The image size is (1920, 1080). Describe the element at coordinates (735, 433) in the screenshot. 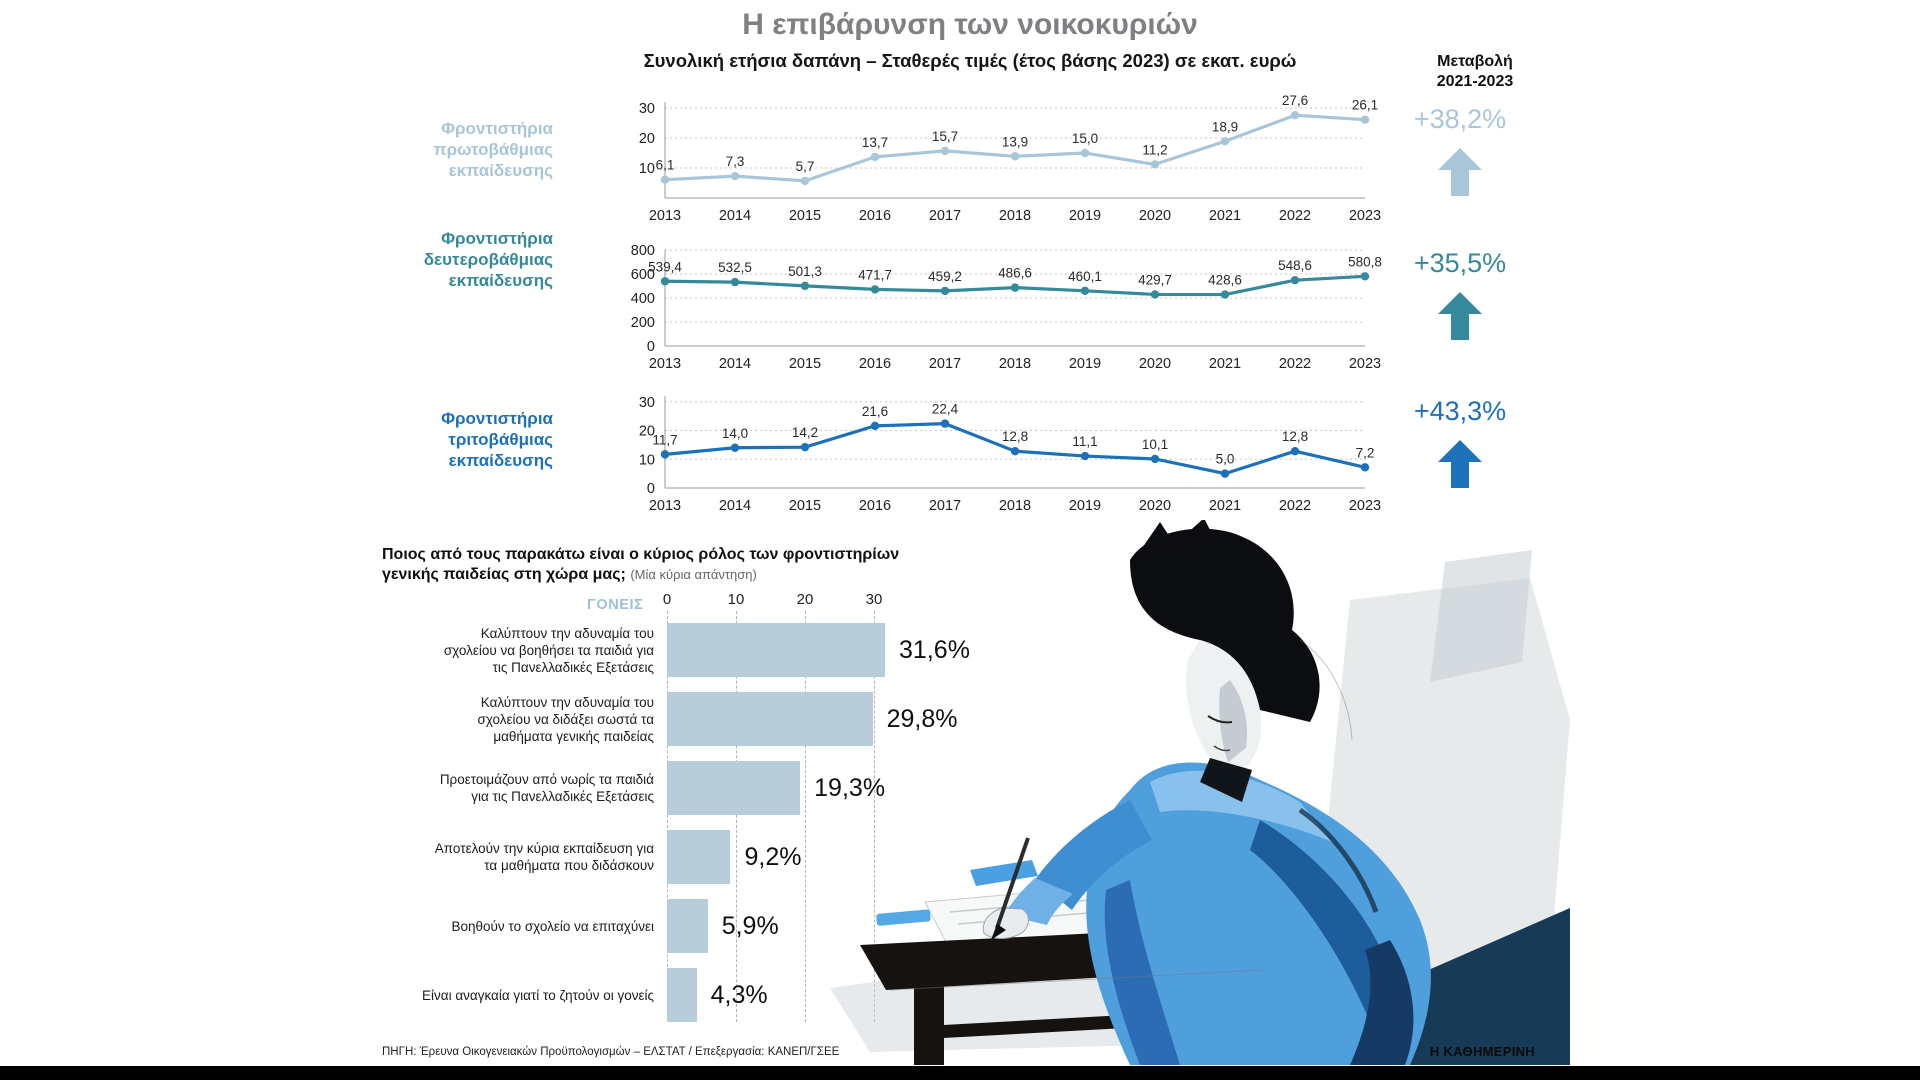

I see `data-value-label: 14,0` at that location.